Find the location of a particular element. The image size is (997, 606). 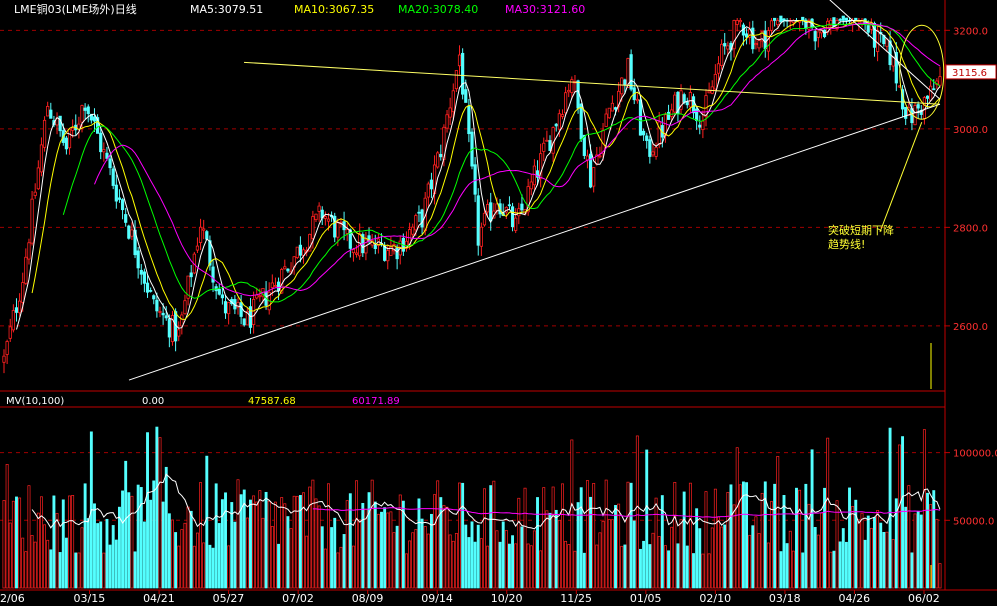

trendline-short-down is located at coordinates (885, 50).